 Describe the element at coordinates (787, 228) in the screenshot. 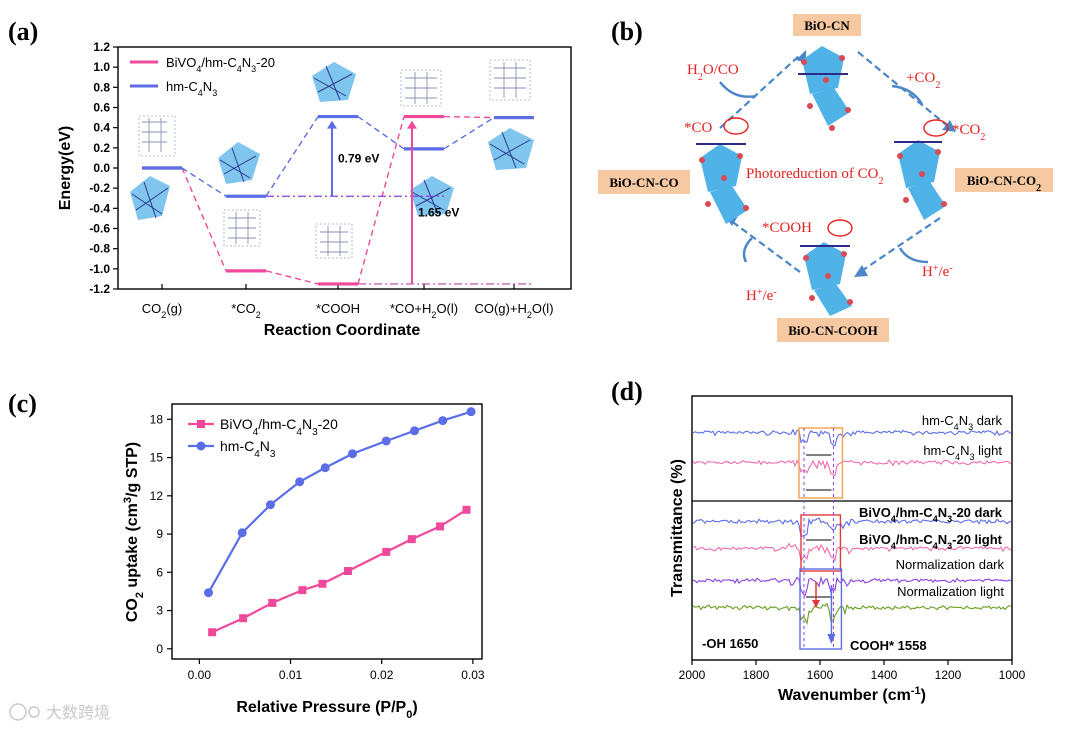

I see `adsorbate-label-cooh: *COOH` at that location.